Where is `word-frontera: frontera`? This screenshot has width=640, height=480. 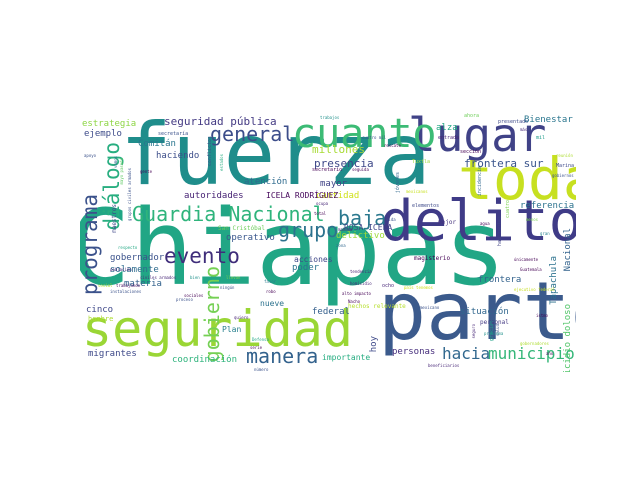 word-frontera: frontera is located at coordinates (500, 280).